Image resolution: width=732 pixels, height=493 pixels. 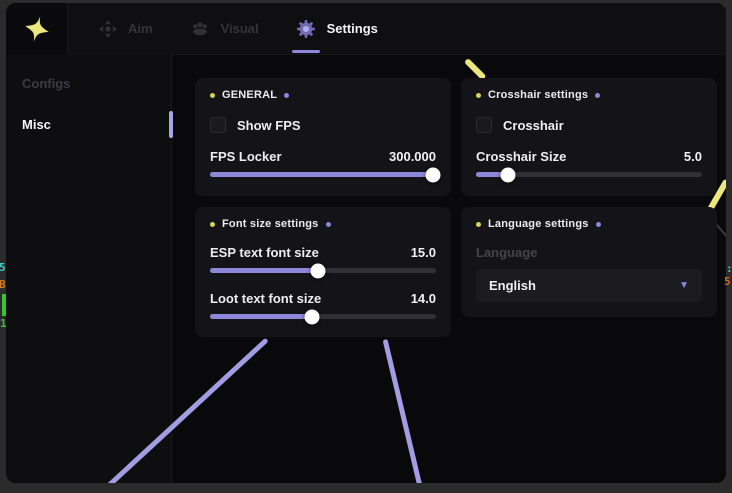 I want to click on tab-settings: Settings, so click(x=334, y=35).